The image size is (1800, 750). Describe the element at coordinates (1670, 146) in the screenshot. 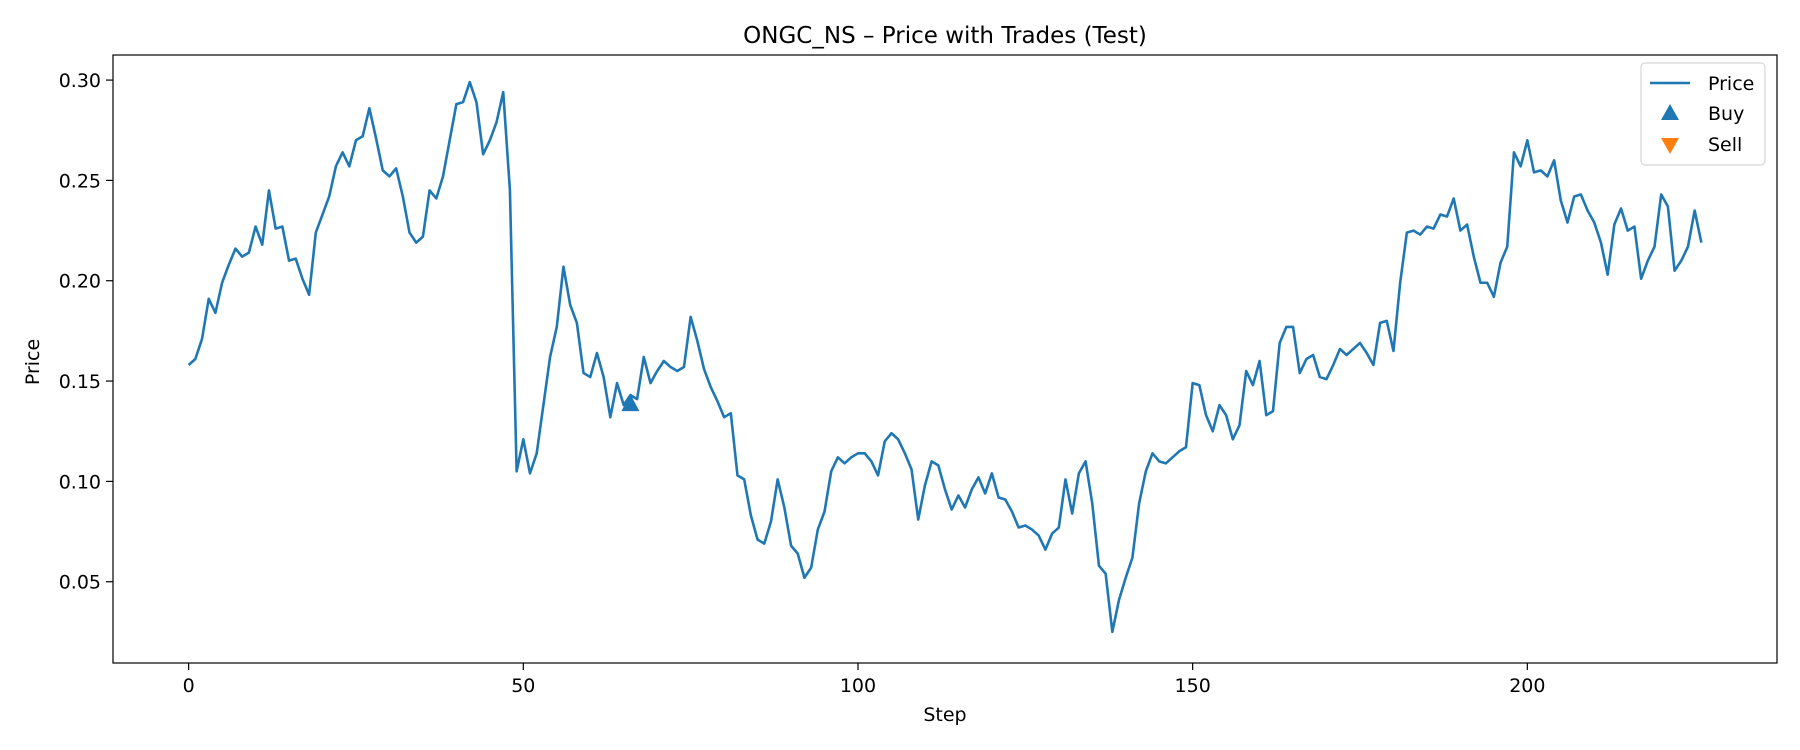

I see `legend-sell-marker` at that location.